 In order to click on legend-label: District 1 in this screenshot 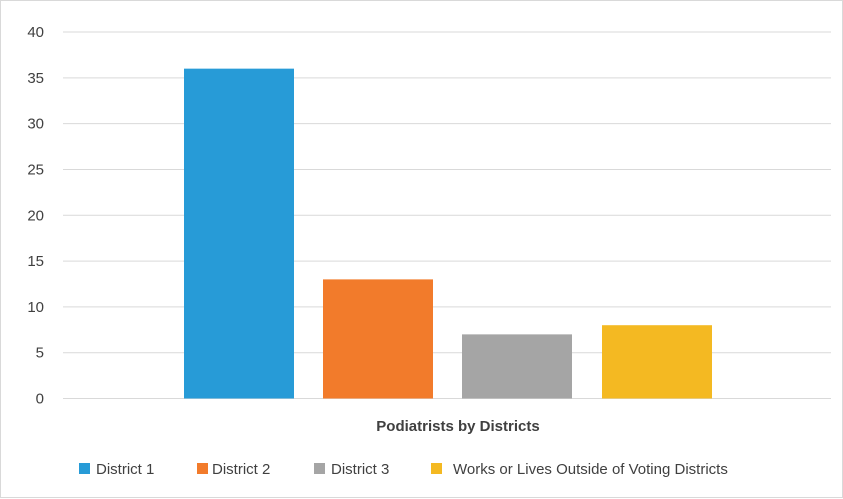, I will do `click(125, 469)`.